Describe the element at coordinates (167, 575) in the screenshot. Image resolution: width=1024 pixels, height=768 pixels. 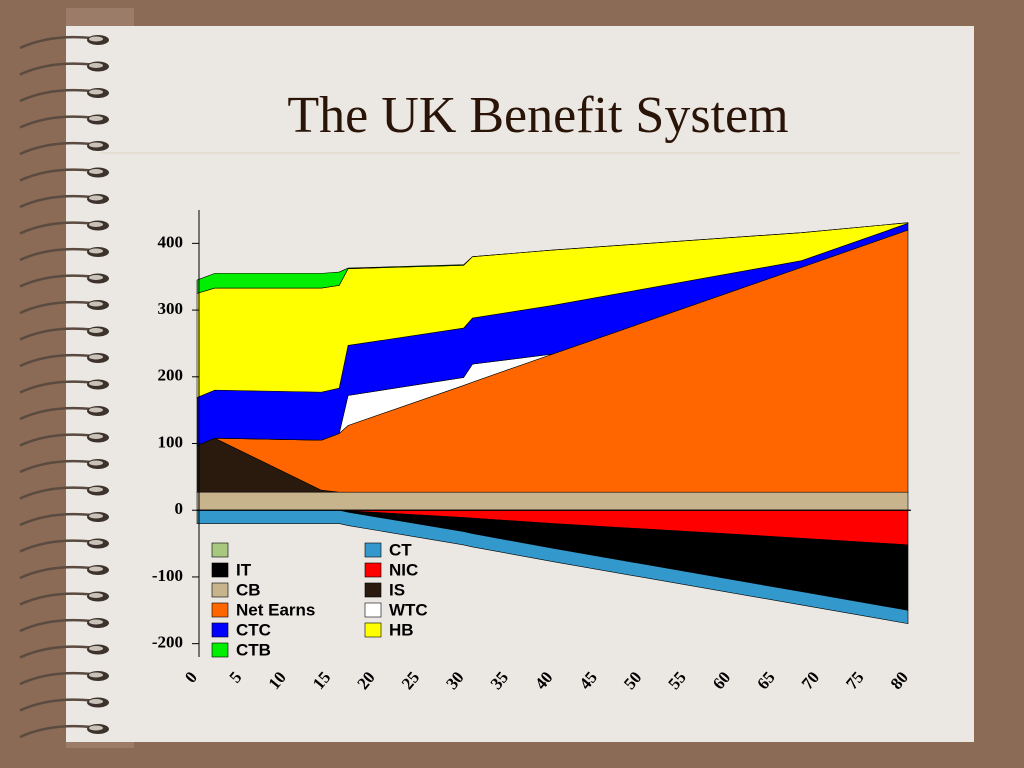
I see `y-tick-label: -100` at that location.